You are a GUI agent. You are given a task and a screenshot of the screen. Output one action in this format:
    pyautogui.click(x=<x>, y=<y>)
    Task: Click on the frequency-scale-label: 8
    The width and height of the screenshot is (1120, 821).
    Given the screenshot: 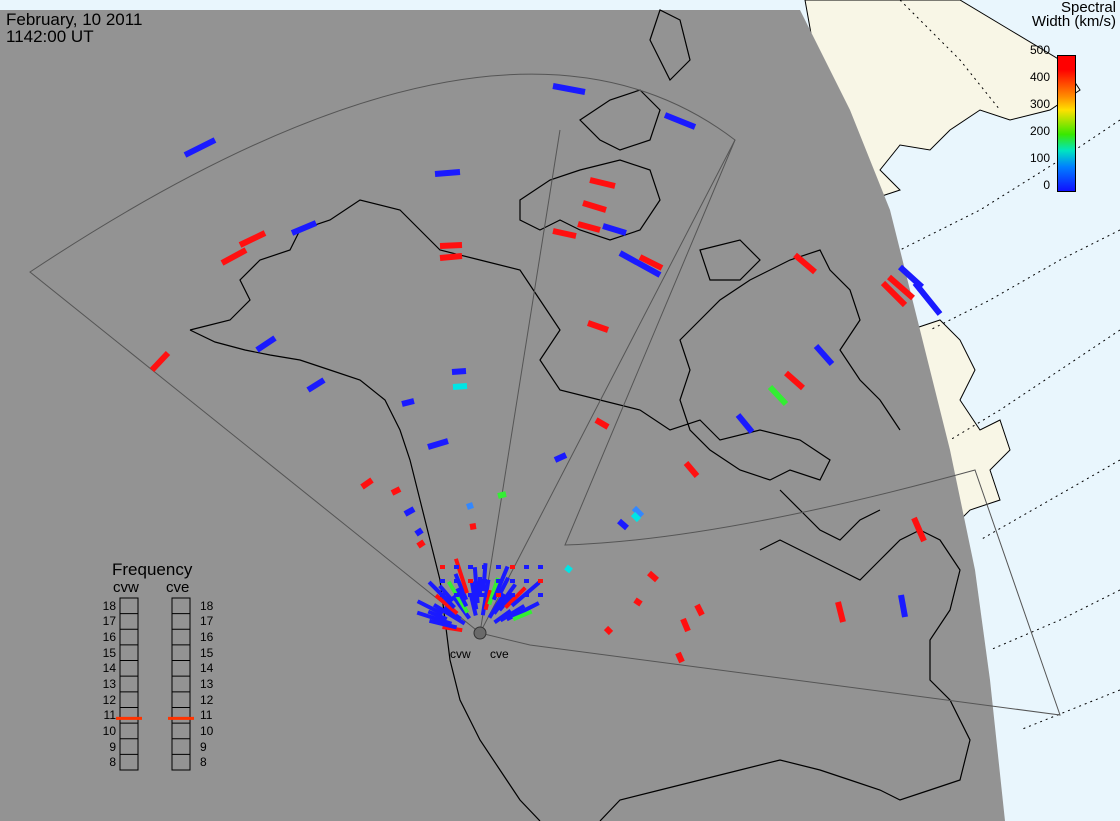 What is the action you would take?
    pyautogui.click(x=203, y=762)
    